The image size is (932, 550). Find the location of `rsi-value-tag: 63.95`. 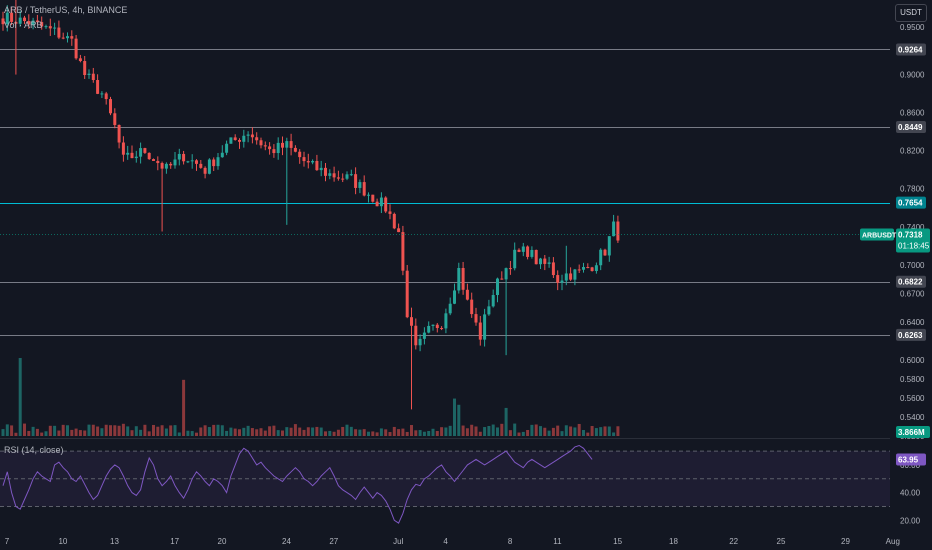

rsi-value-tag: 63.95 is located at coordinates (908, 459).